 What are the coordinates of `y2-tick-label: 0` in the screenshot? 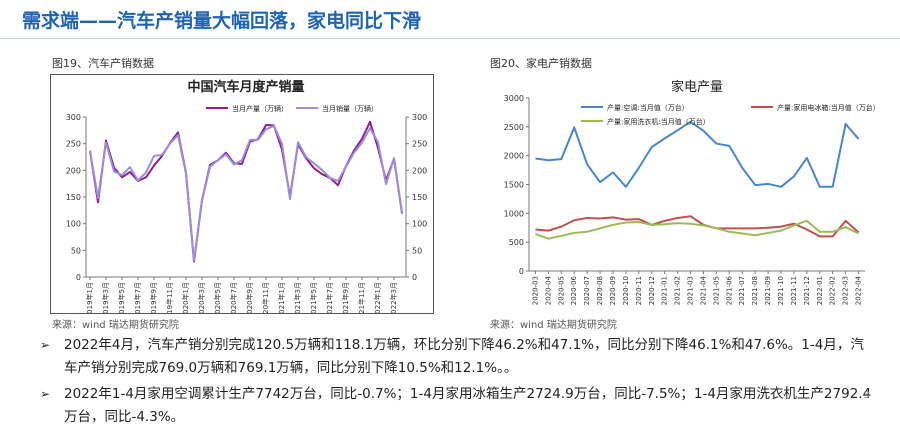 It's located at (414, 277).